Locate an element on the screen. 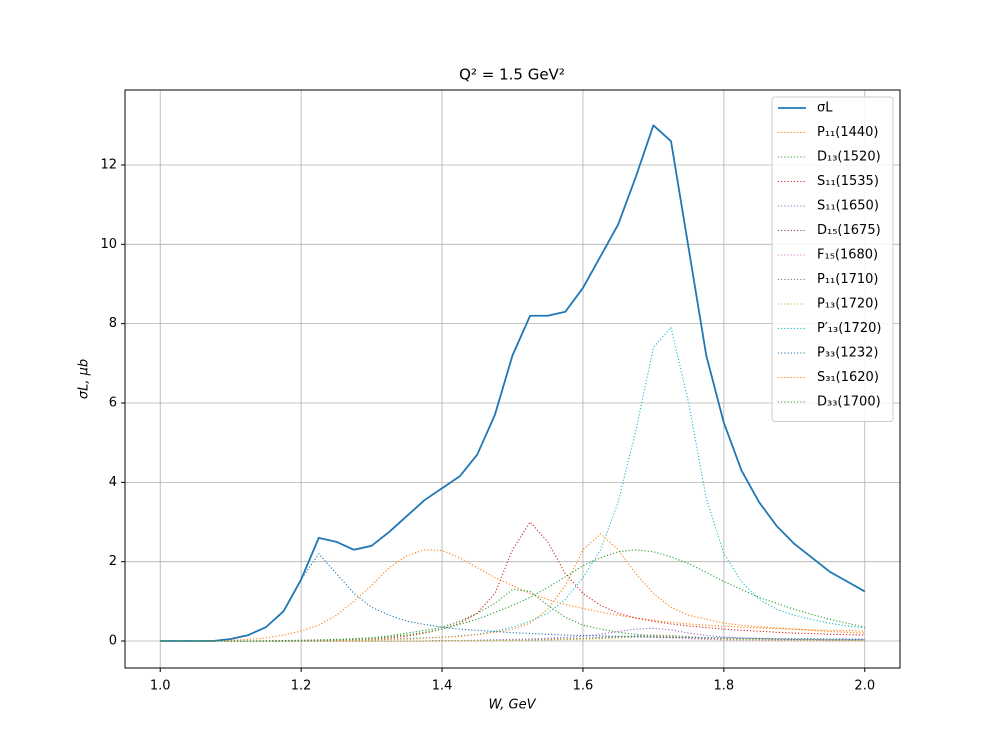 The height and width of the screenshot is (750, 1000). y-tick-label: 12 is located at coordinates (108, 164).